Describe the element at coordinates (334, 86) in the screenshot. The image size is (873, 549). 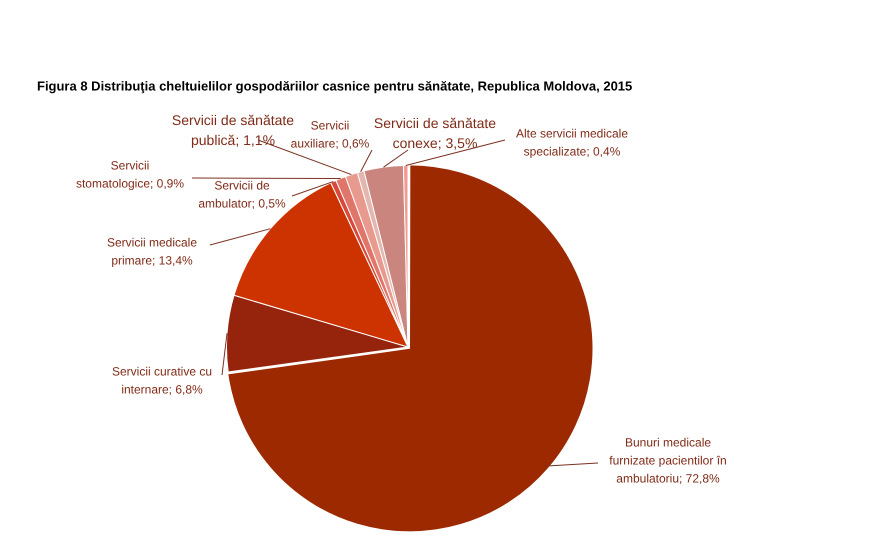
I see `chart-title: Figura 8 Distribuţia cheltuielilor gospodăriilor casnice pentru sănătate, Republica Moldova, 2015` at that location.